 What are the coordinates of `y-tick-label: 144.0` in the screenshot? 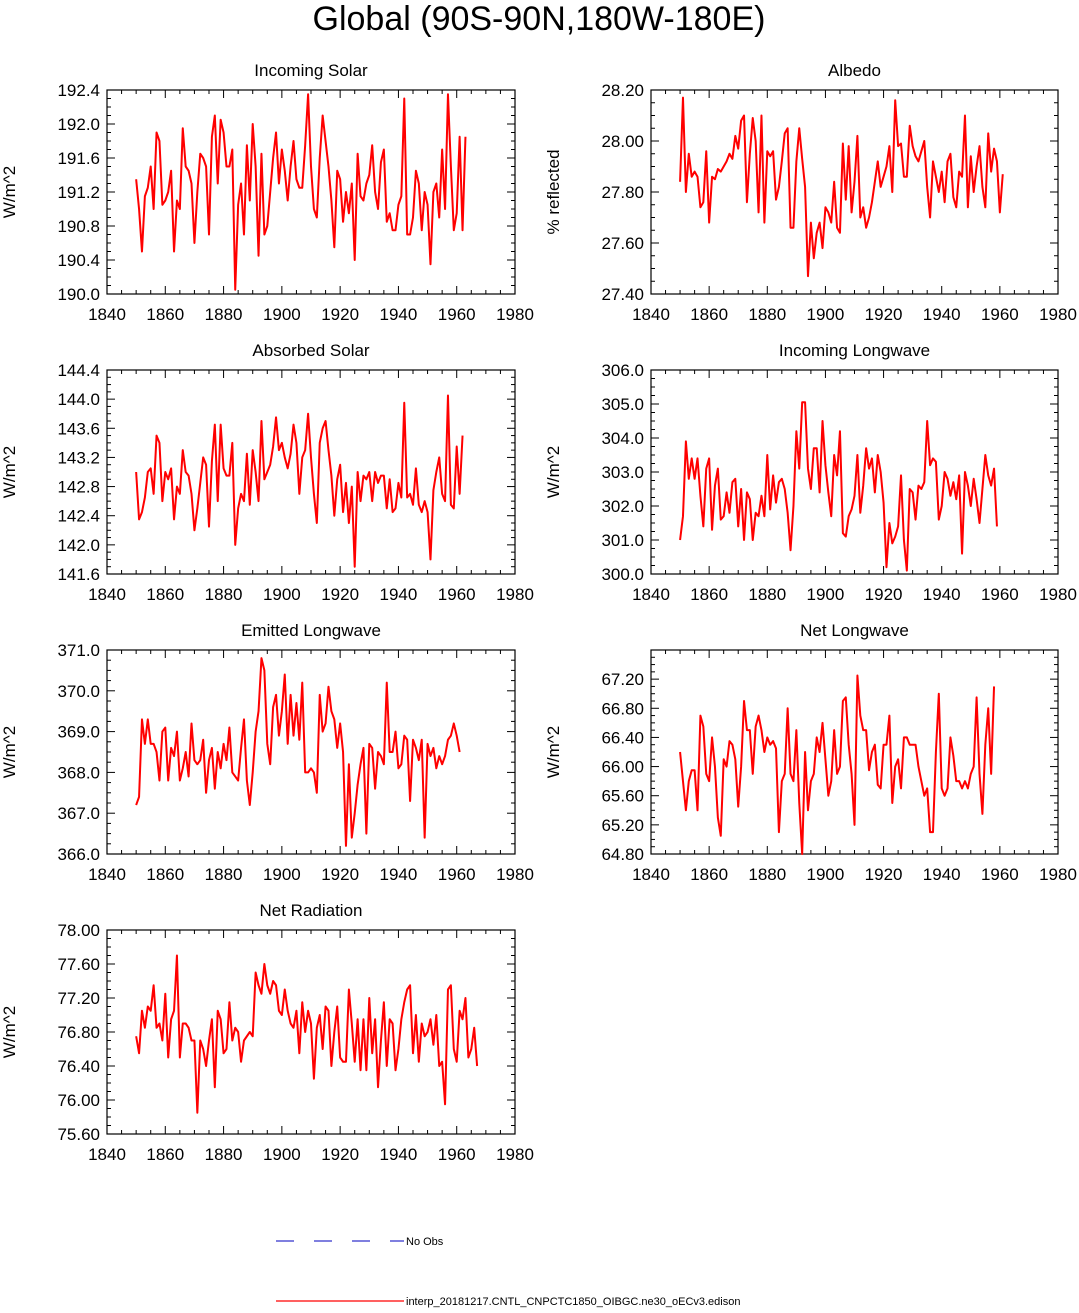 It's located at (78, 399).